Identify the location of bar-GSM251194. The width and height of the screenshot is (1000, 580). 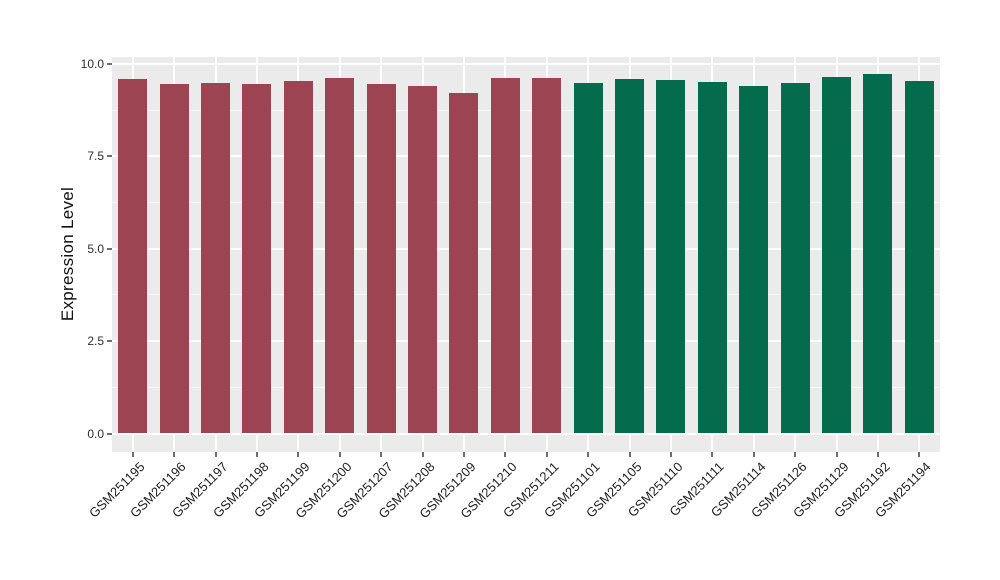
(919, 257).